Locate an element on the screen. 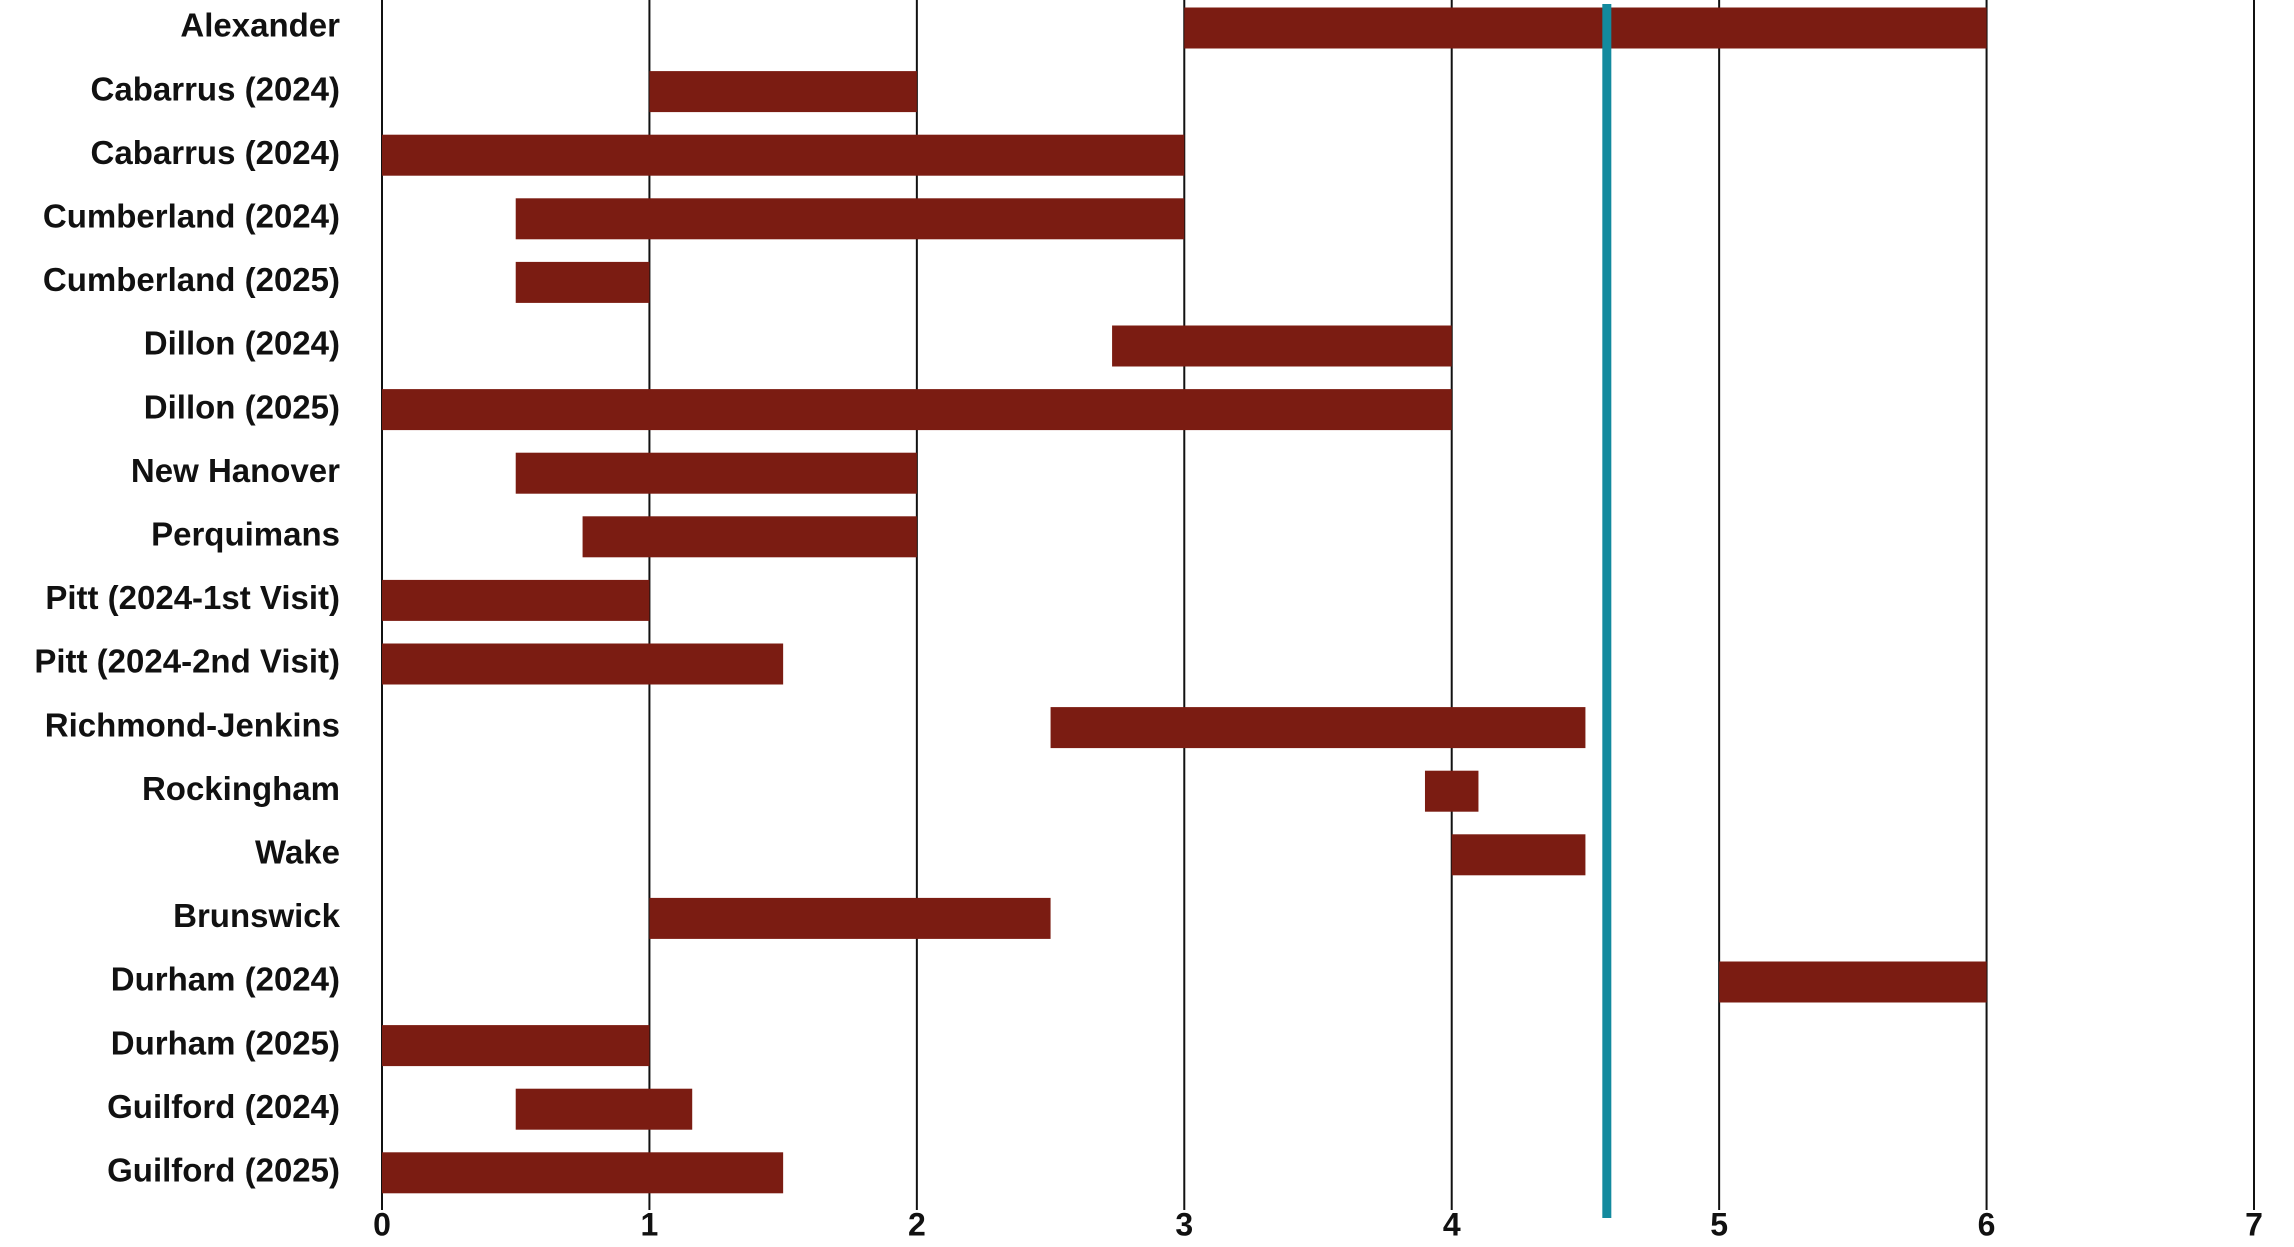  y-tick-label: Rockingham is located at coordinates (241, 788).